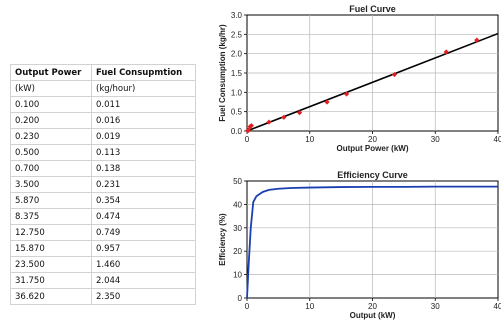 Image resolution: width=501 pixels, height=323 pixels. Describe the element at coordinates (51, 264) in the screenshot. I see `output-power-cell: 23.500` at that location.